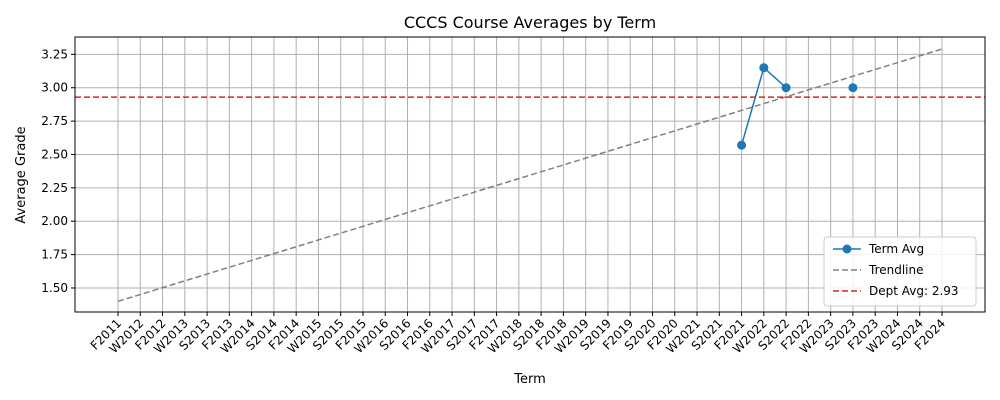  I want to click on legend-label: Trendline, so click(896, 270).